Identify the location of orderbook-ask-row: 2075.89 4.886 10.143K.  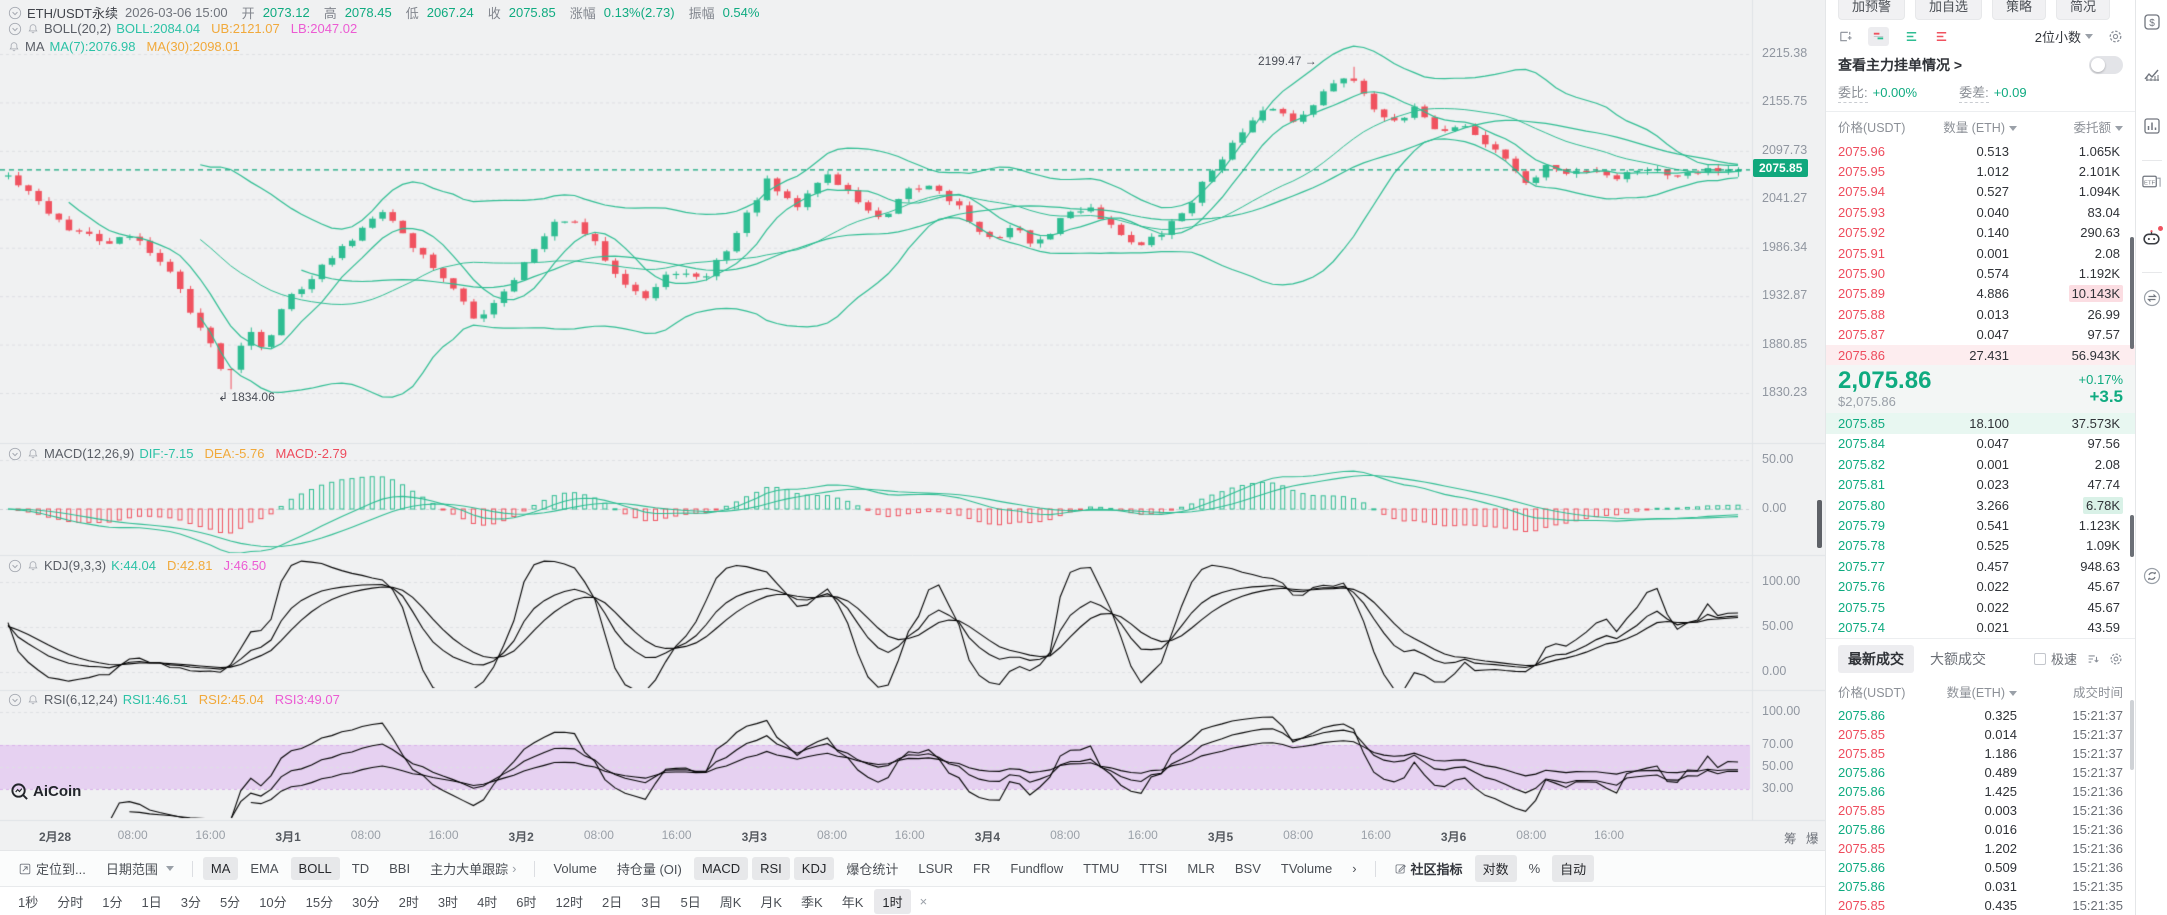
(1980, 294).